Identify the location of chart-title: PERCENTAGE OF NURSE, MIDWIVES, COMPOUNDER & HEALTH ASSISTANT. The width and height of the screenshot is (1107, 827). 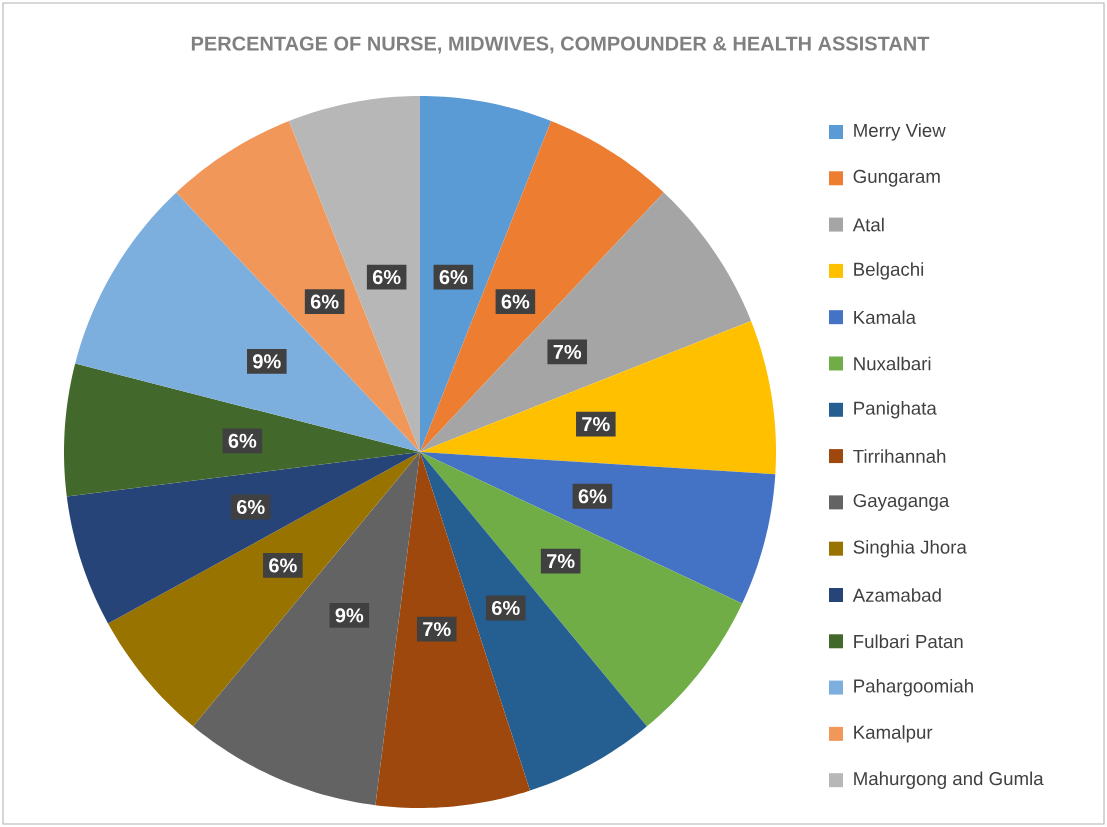
(560, 45).